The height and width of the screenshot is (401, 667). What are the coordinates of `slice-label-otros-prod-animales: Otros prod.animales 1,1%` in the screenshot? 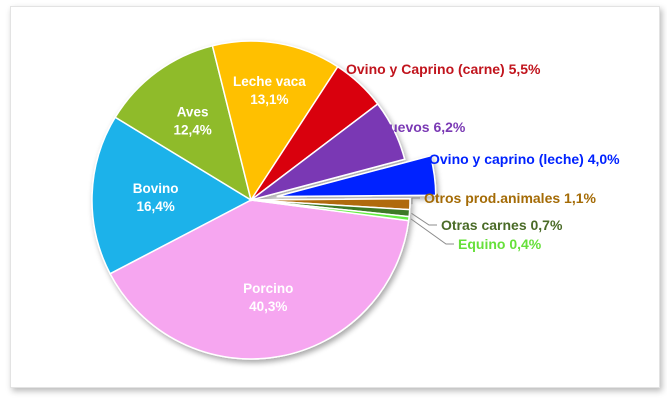 It's located at (510, 198).